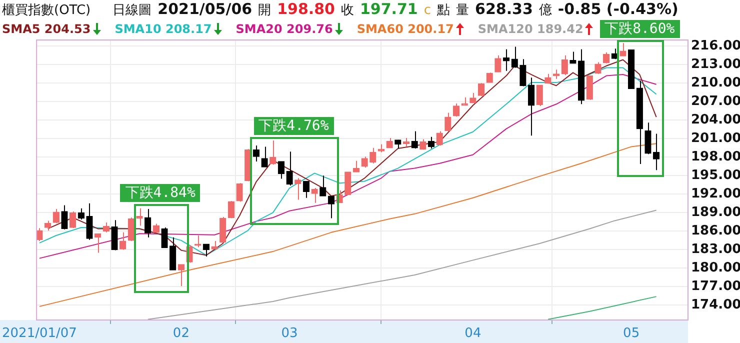  What do you see at coordinates (205, 9) in the screenshot?
I see `text: 2021/05/06` at bounding box center [205, 9].